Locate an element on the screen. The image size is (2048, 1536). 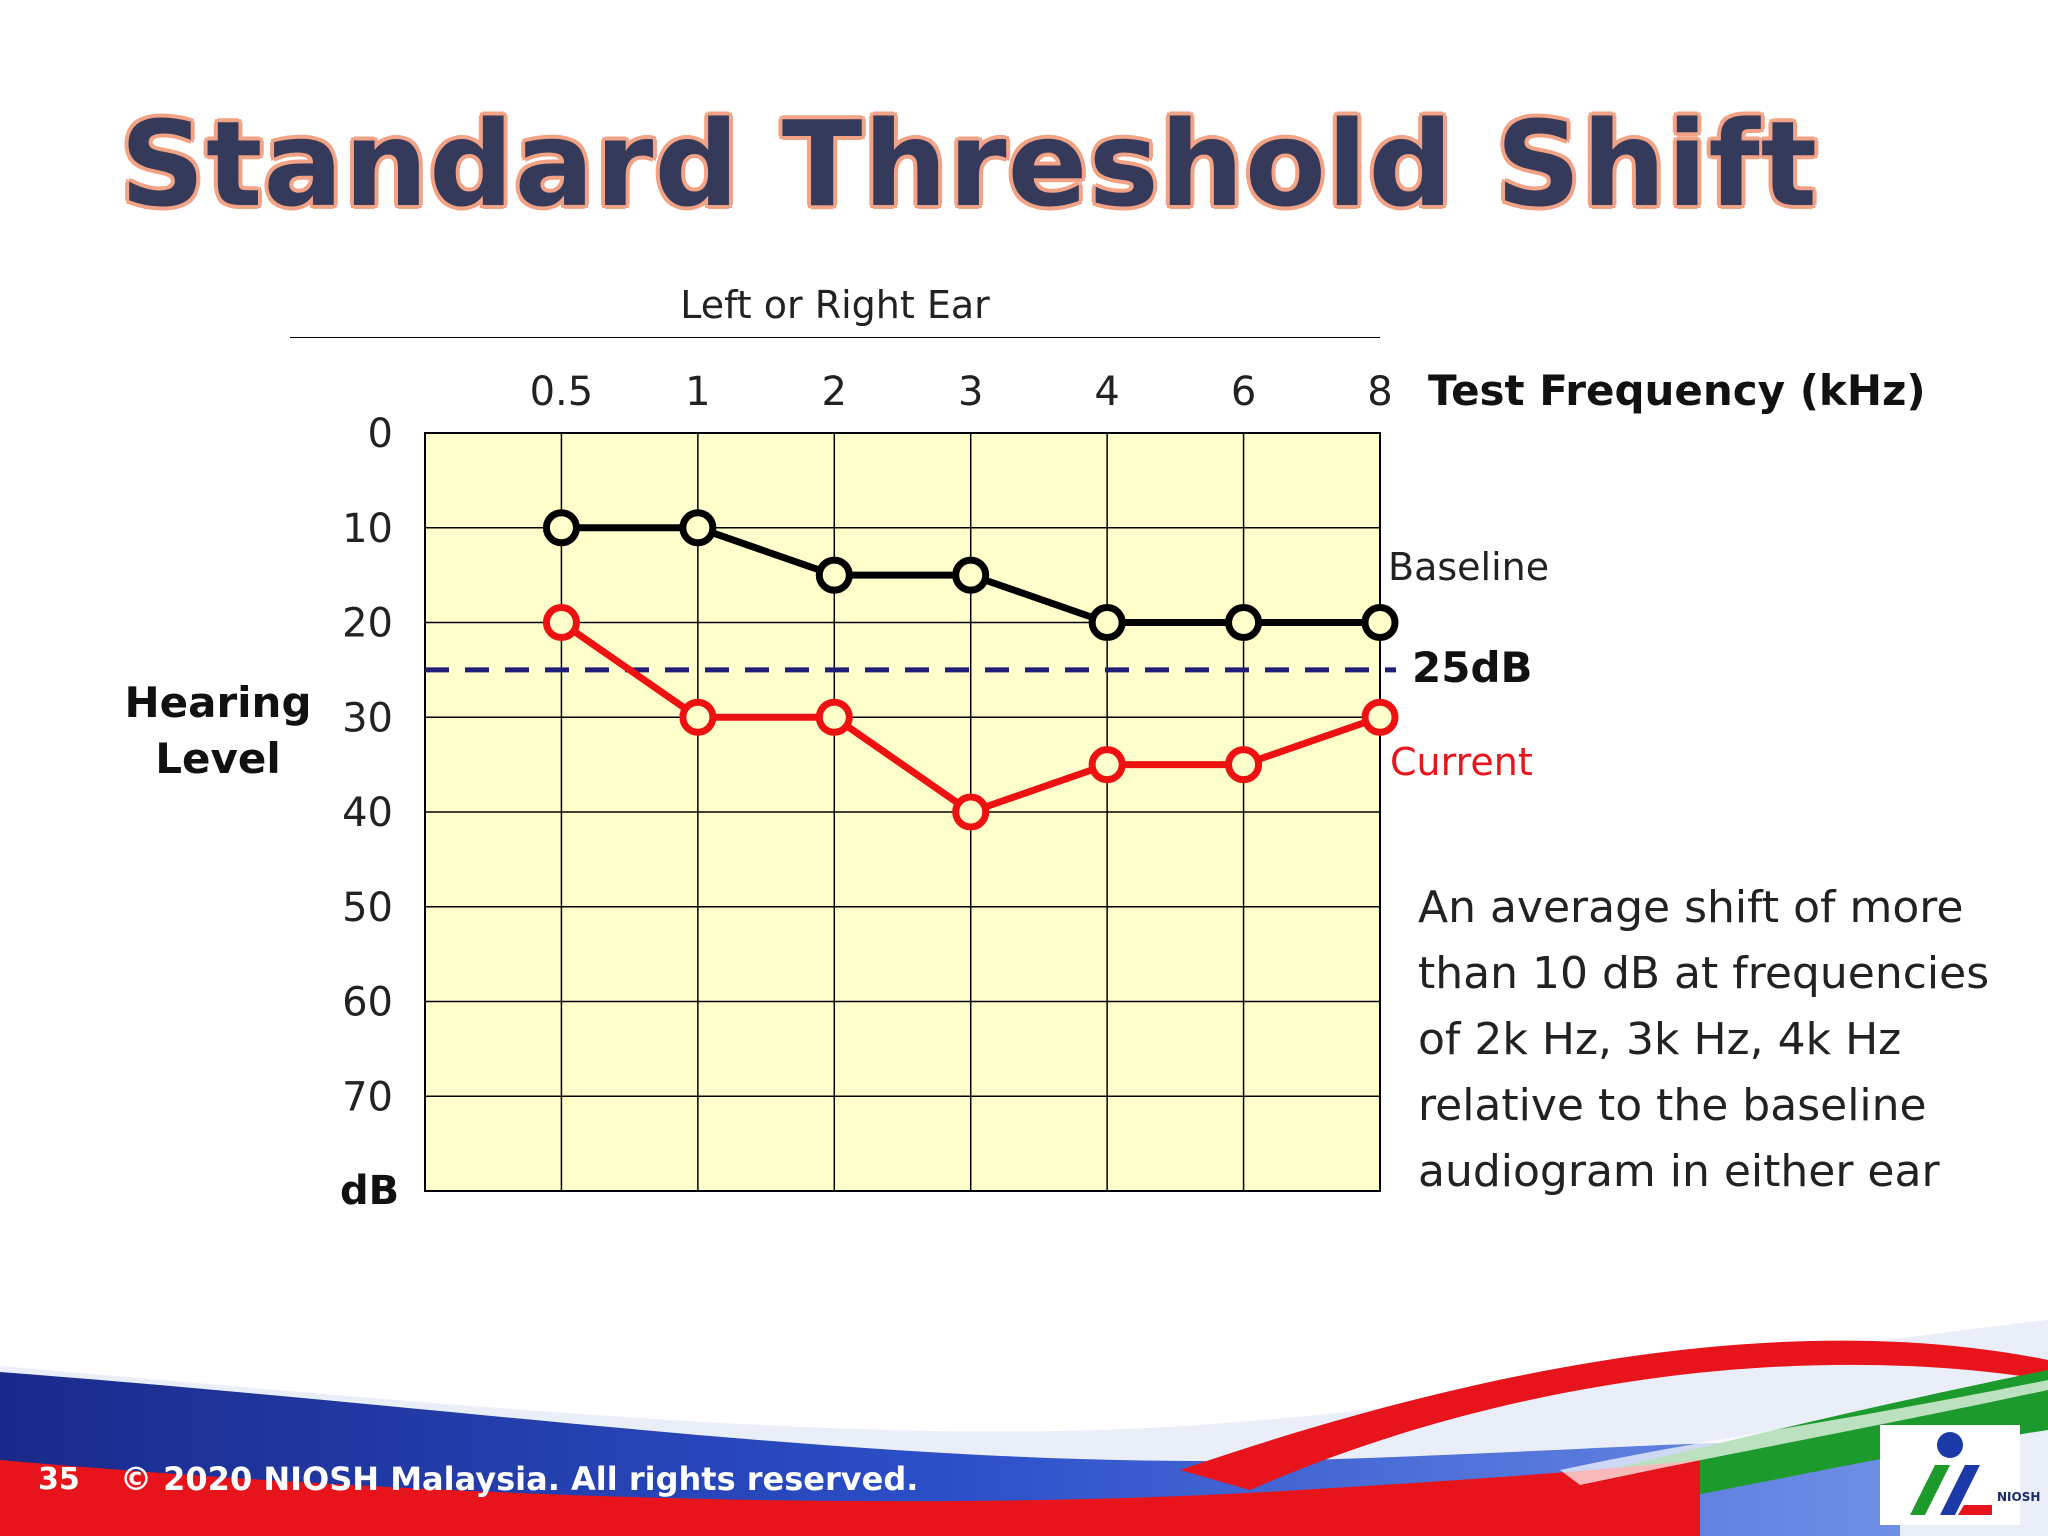
y-tick-label: 30 is located at coordinates (367, 718).